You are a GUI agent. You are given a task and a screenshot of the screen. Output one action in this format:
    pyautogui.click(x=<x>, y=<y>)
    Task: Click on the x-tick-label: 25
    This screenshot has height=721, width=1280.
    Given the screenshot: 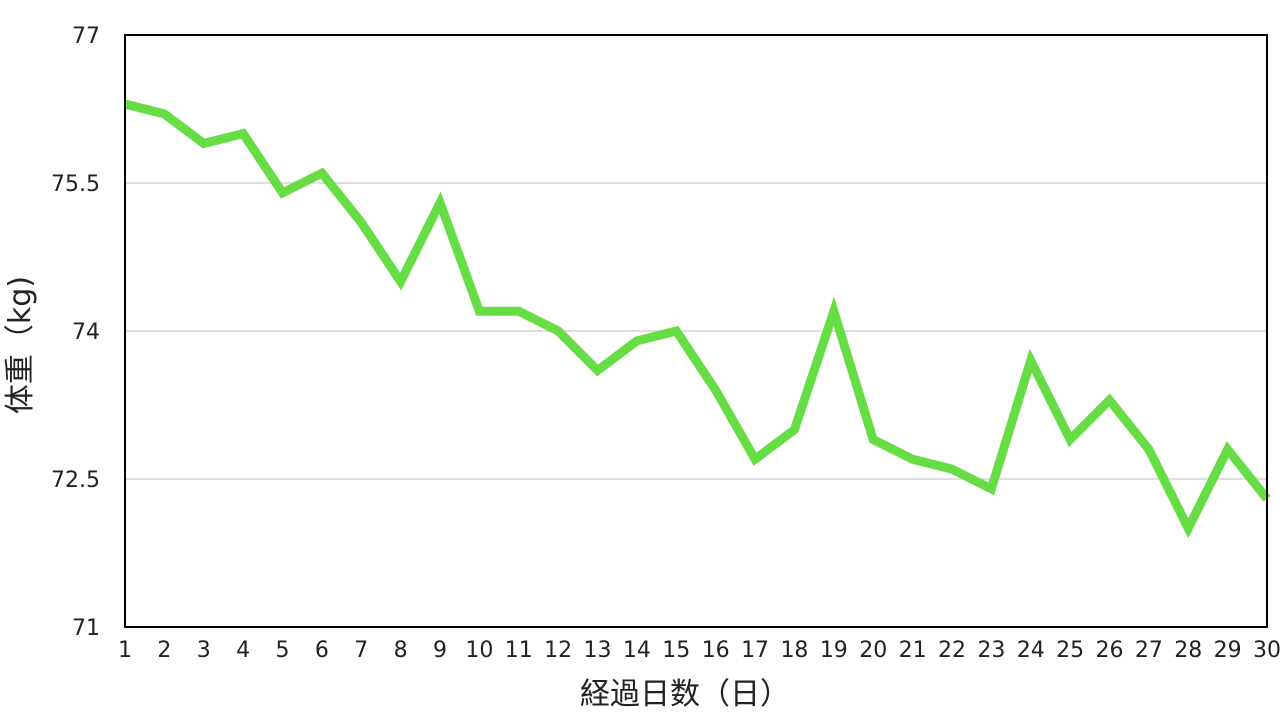 What is the action you would take?
    pyautogui.click(x=1070, y=650)
    